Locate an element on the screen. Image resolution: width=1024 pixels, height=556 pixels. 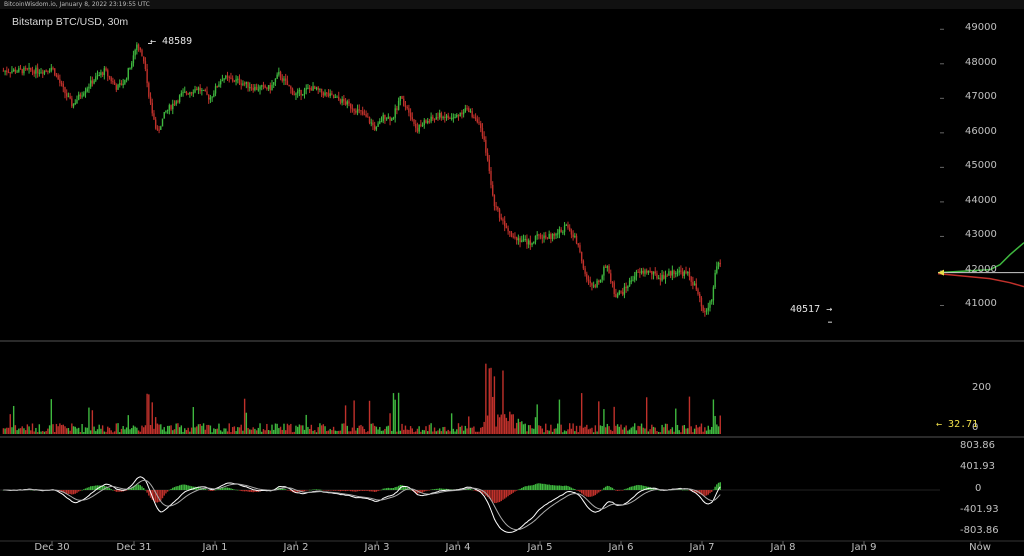
macd-signal-line is located at coordinates (362, 505).